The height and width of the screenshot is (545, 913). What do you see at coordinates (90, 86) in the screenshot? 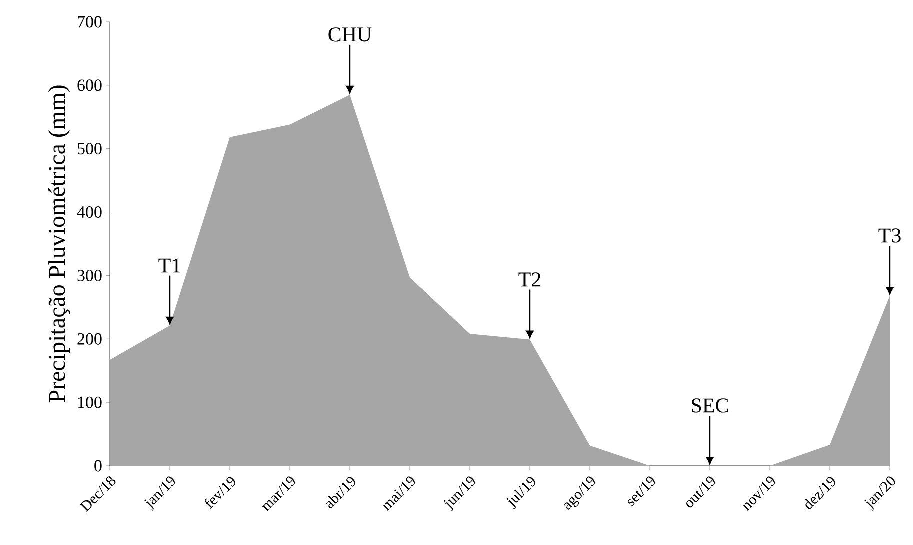
I see `y-tick-label: 600` at bounding box center [90, 86].